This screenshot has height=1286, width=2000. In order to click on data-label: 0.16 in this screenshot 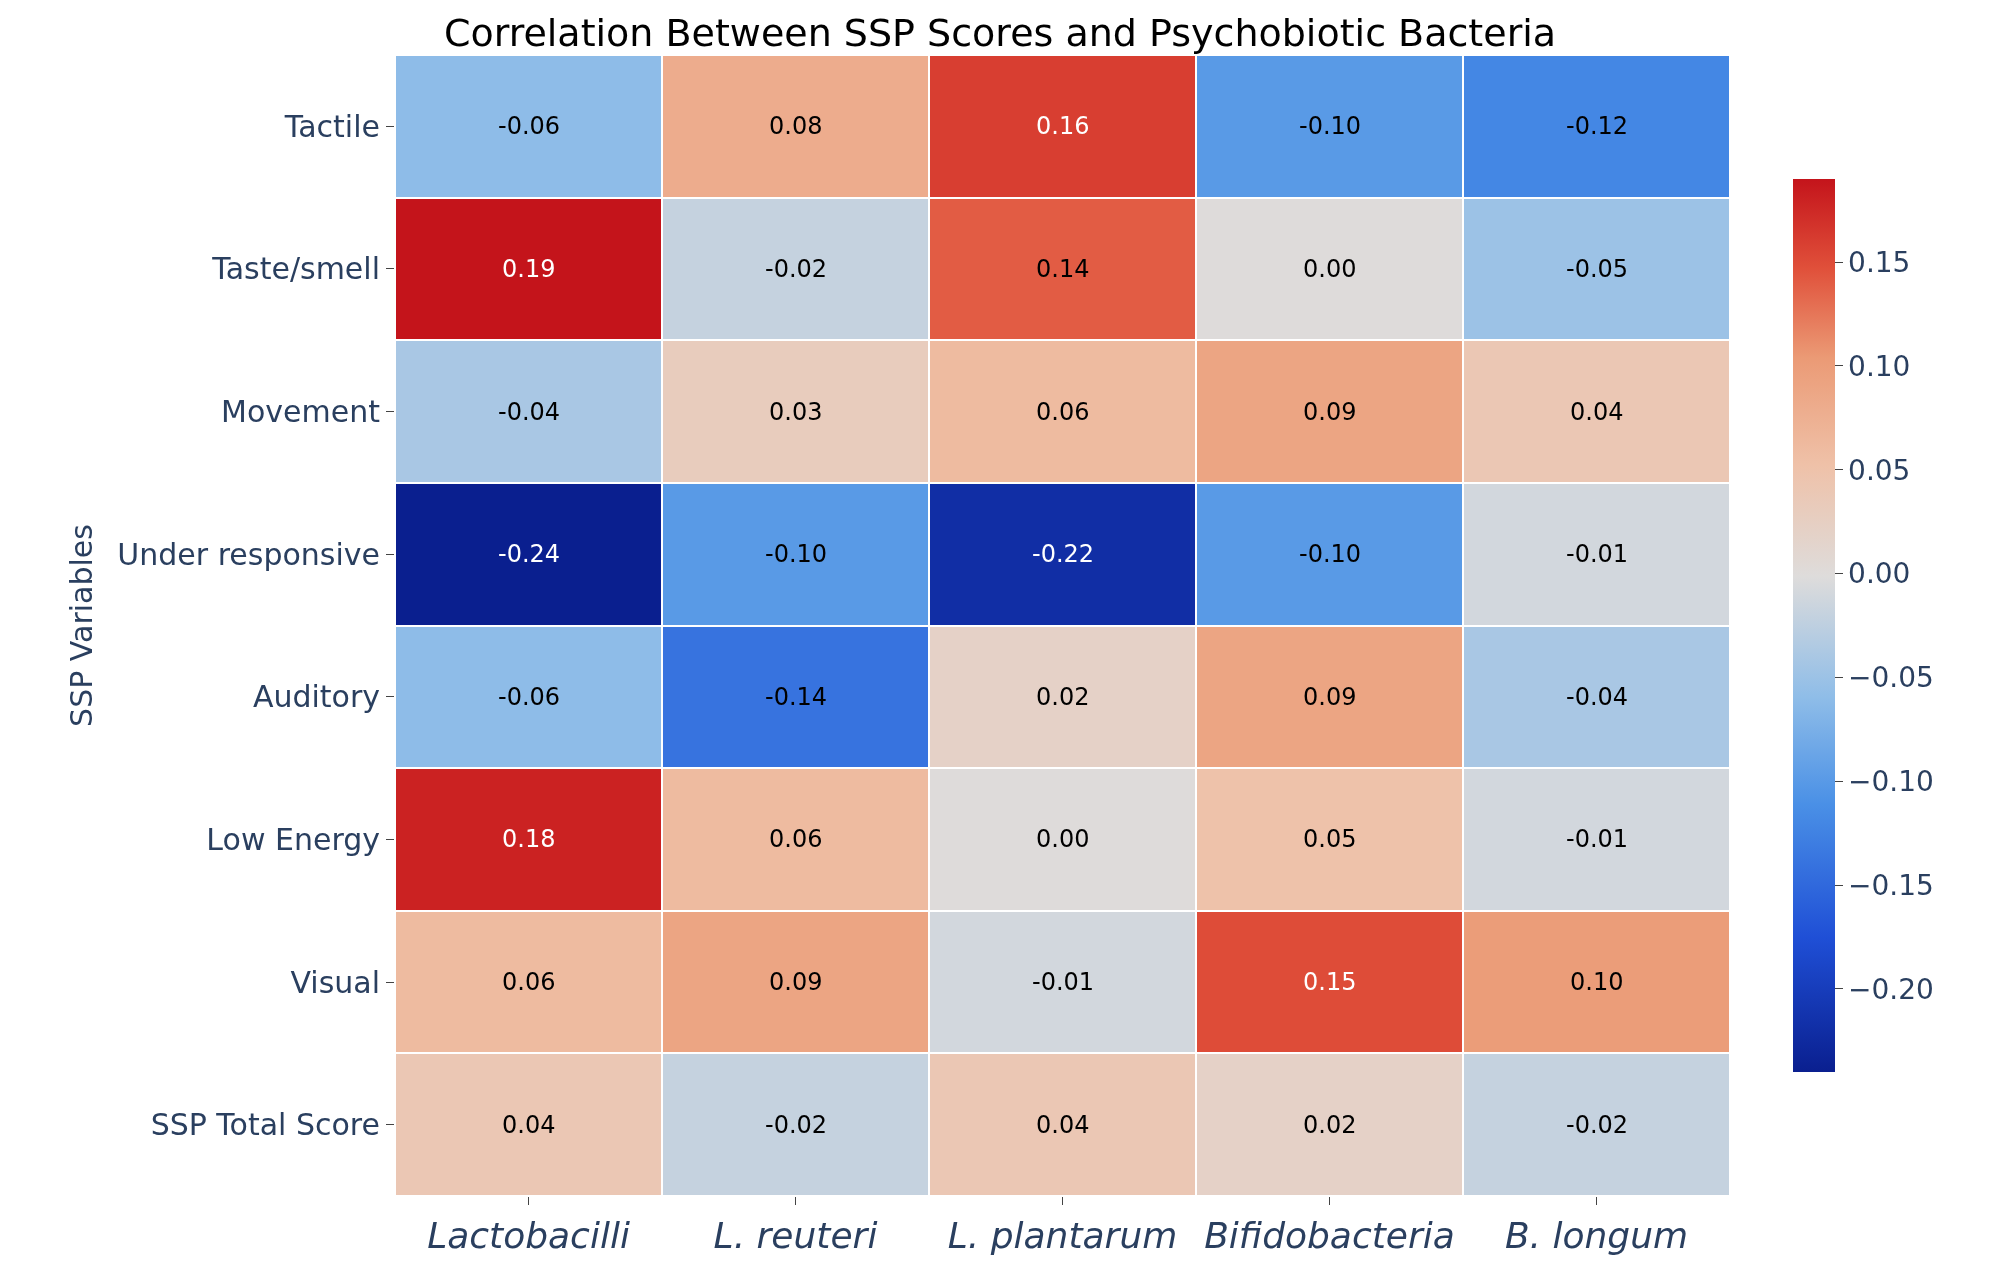, I will do `click(1063, 126)`.